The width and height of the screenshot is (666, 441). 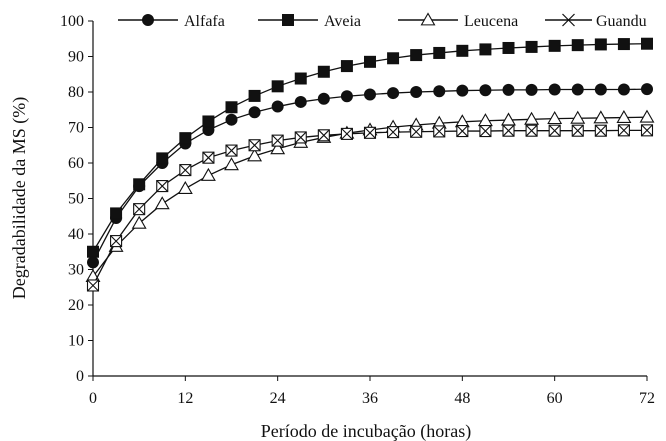 I want to click on legend-item-leucena: Leucena, so click(x=458, y=21).